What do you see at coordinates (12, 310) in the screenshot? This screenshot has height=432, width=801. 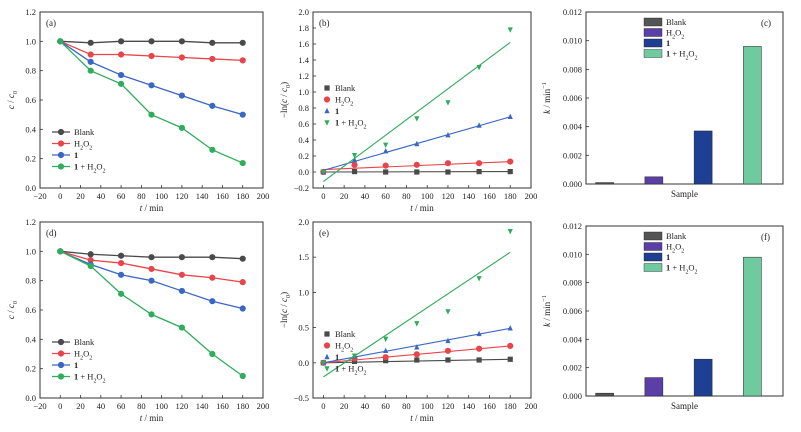 I see `y-axis-label: c / c0` at bounding box center [12, 310].